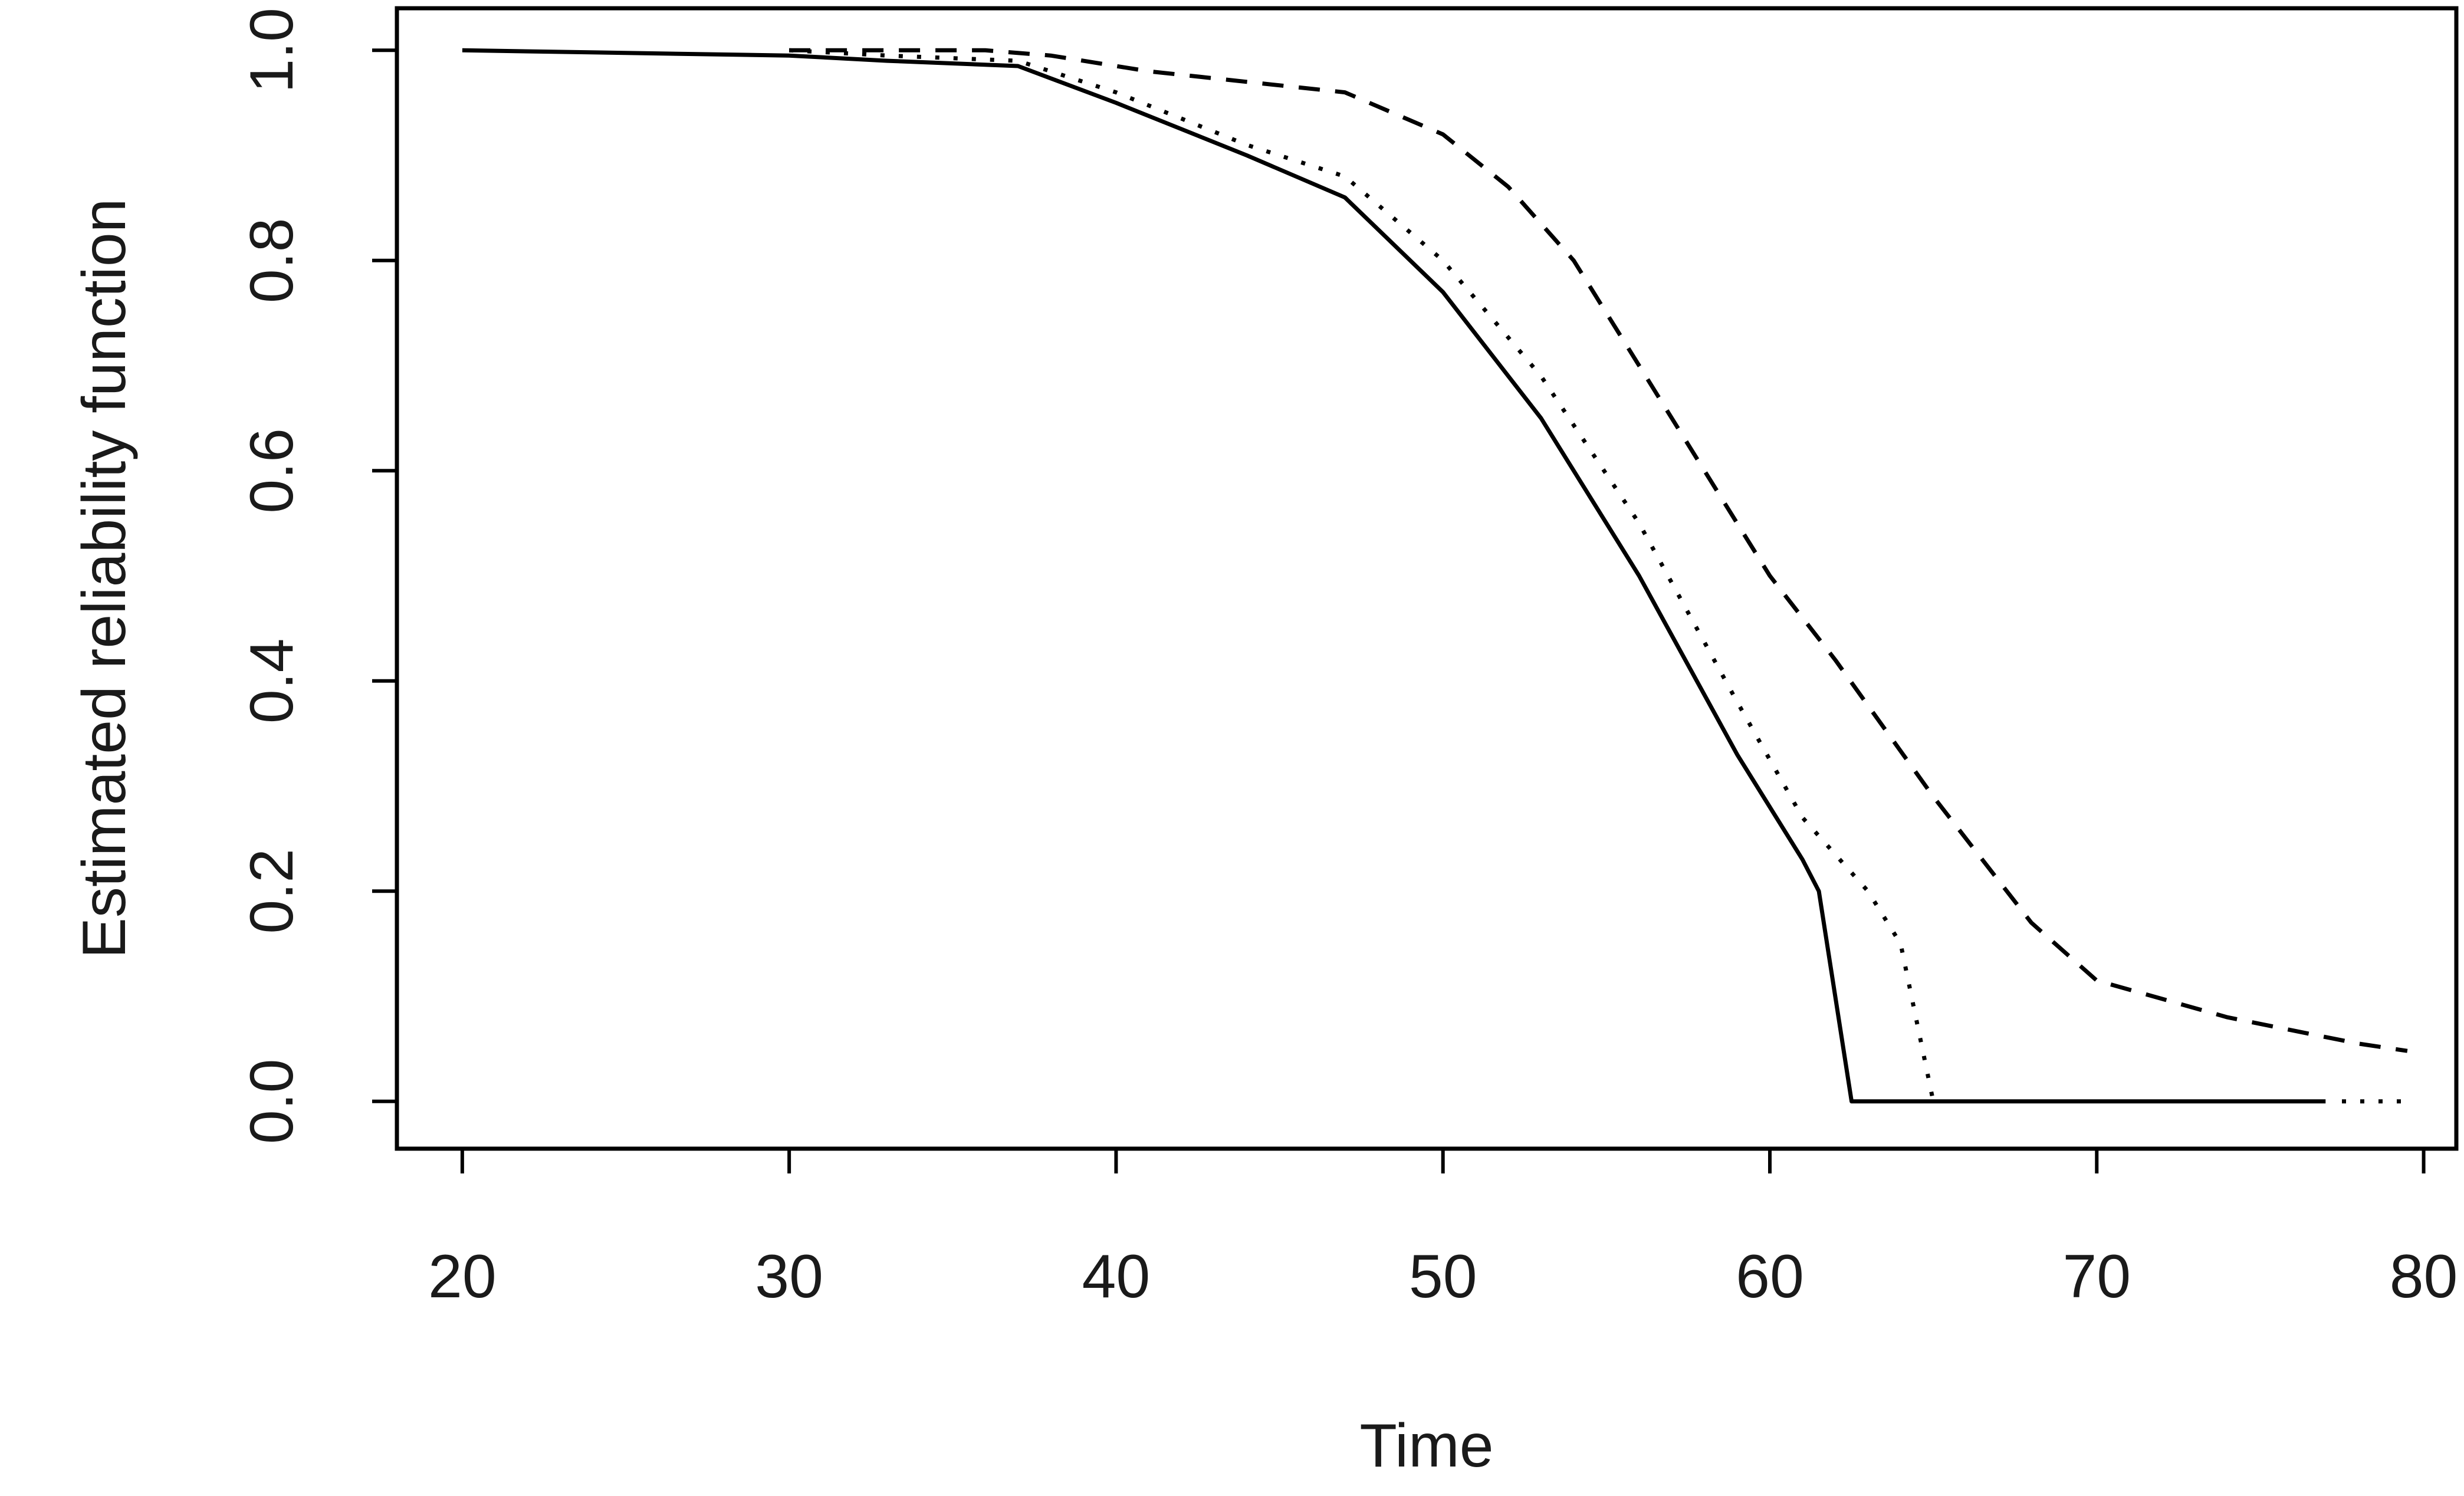  I want to click on y-axis-title: Estimated reliability function, so click(105, 578).